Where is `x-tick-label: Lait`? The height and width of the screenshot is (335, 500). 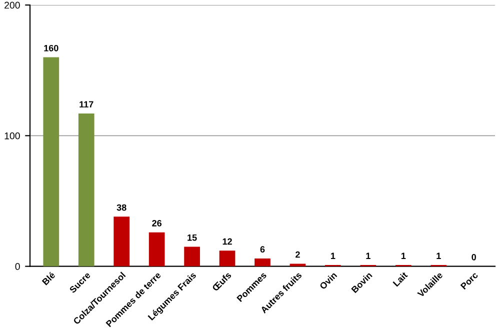 x-tick-label: Lait is located at coordinates (400, 279).